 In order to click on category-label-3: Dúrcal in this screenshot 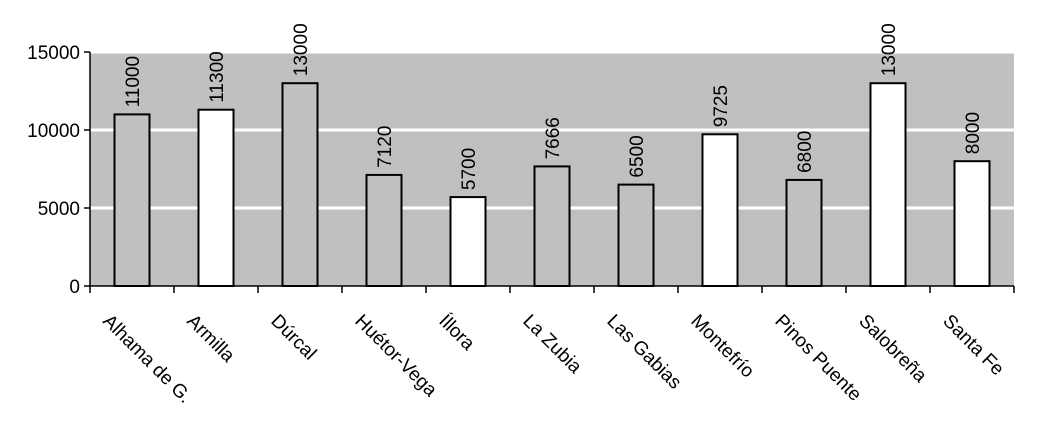, I will do `click(293, 338)`.